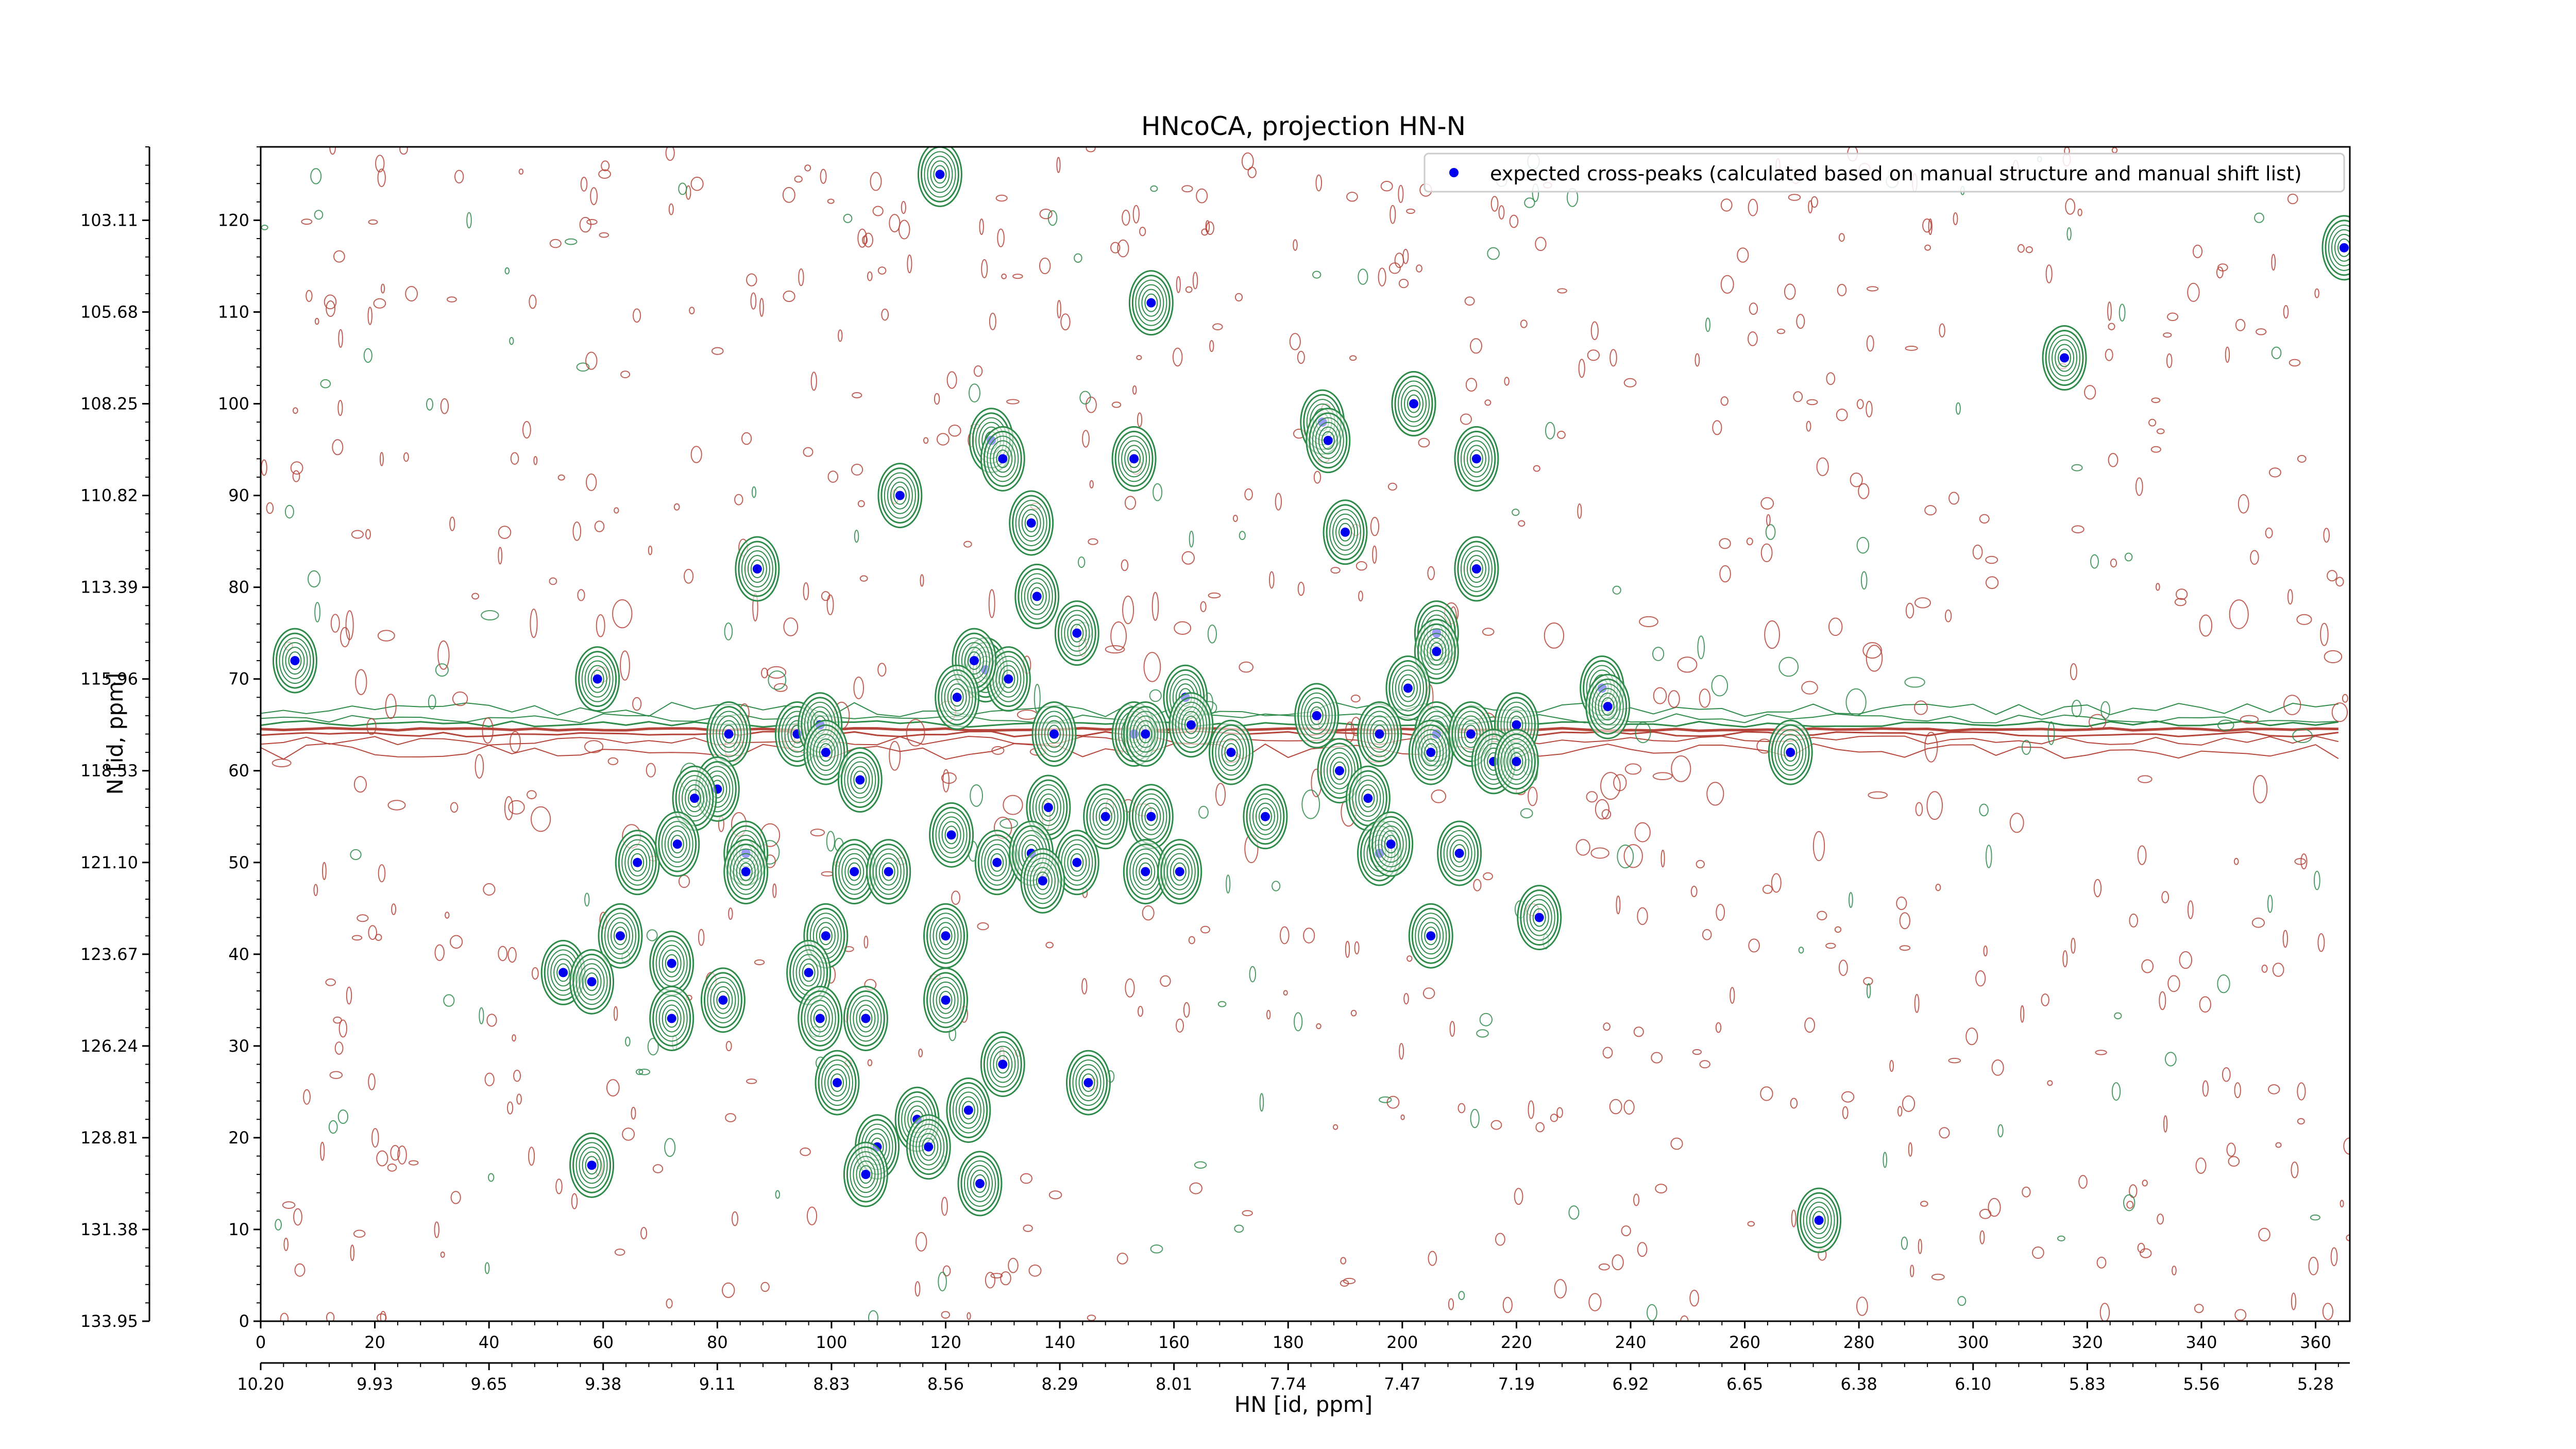 The width and height of the screenshot is (2576, 1449). What do you see at coordinates (240, 738) in the screenshot?
I see `y-index-axis: 0 10 20 30 40 50 60 70 80 90 100 110 120` at bounding box center [240, 738].